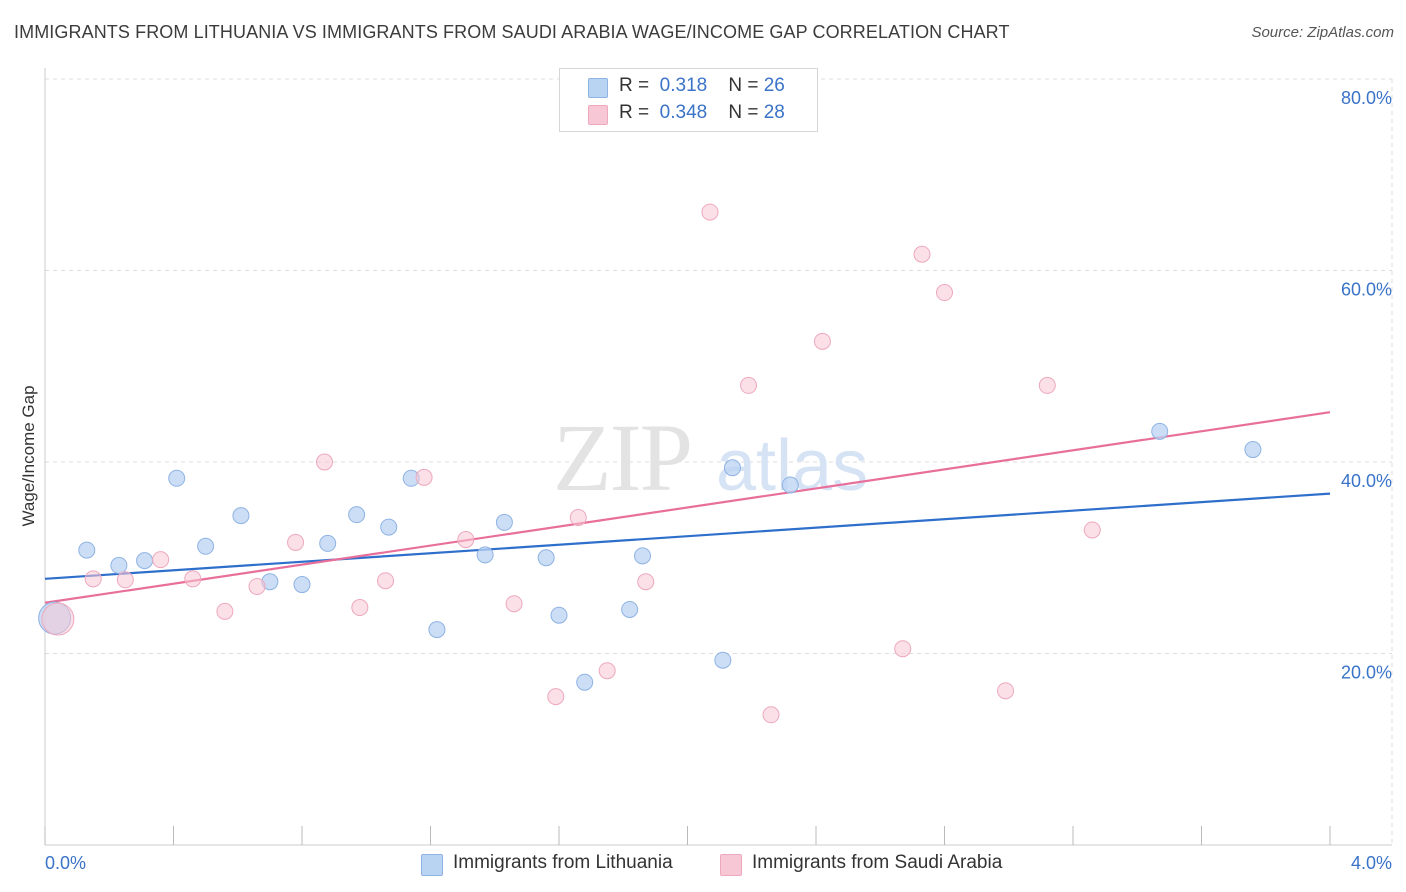 The height and width of the screenshot is (892, 1406). What do you see at coordinates (688, 100) in the screenshot?
I see `stats-legend: R = 0.318 N = 26 R = 0.348 N = 28` at bounding box center [688, 100].